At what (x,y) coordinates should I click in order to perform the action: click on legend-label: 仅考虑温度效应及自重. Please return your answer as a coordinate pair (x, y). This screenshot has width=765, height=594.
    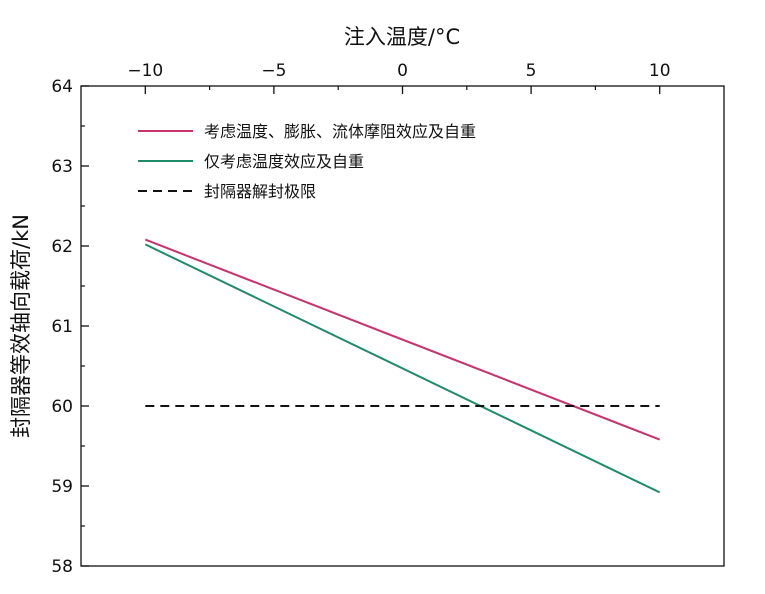
    Looking at the image, I should click on (284, 161).